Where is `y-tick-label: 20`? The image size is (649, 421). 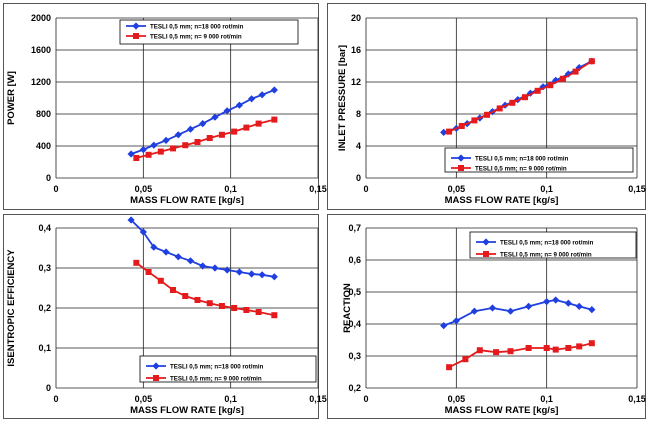
y-tick-label: 20 is located at coordinates (356, 18).